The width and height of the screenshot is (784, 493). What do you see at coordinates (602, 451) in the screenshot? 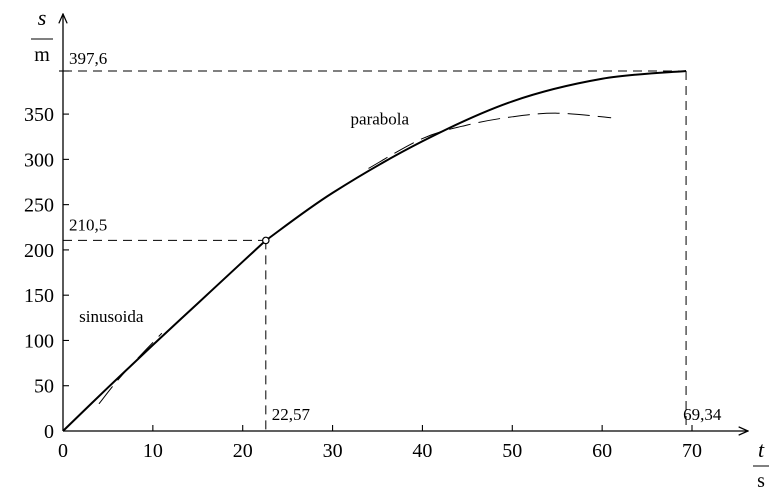
I see `x-tick-label: 60` at bounding box center [602, 451].